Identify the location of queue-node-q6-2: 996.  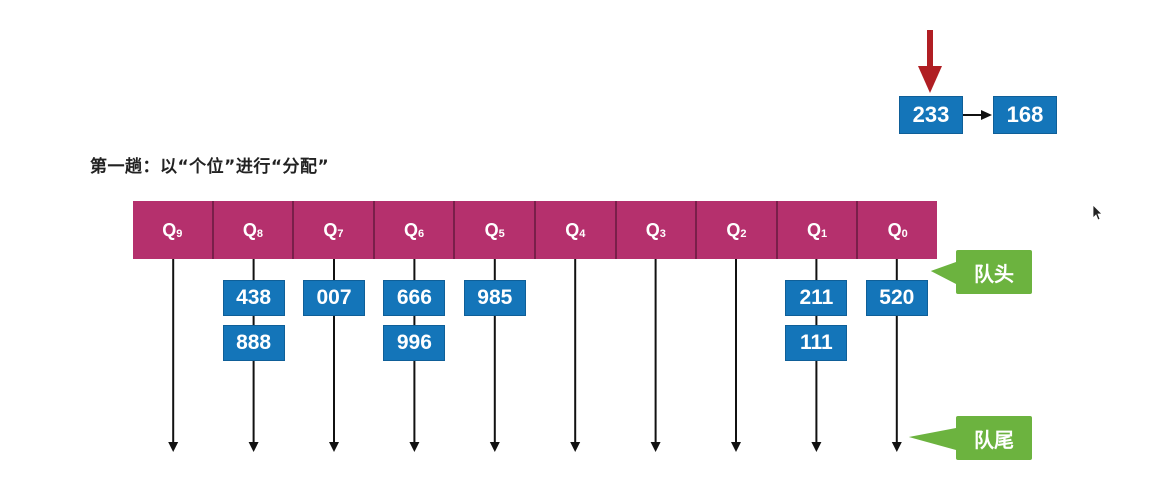
(414, 343).